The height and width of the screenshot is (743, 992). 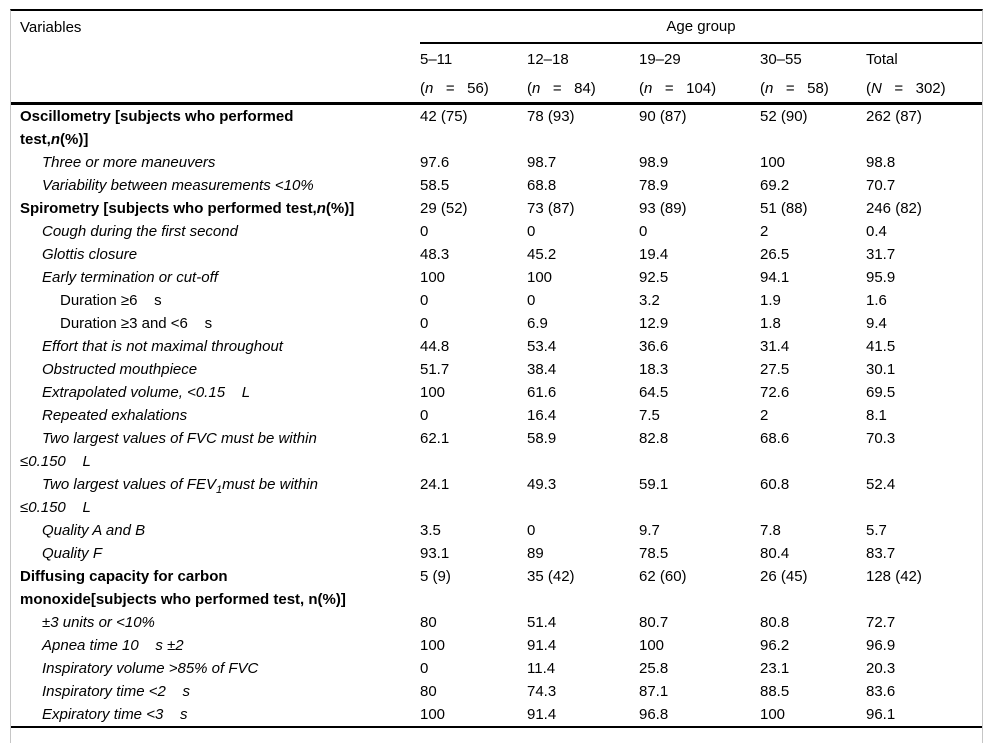 What do you see at coordinates (444, 208) in the screenshot?
I see `value-cell: 29 (52)` at bounding box center [444, 208].